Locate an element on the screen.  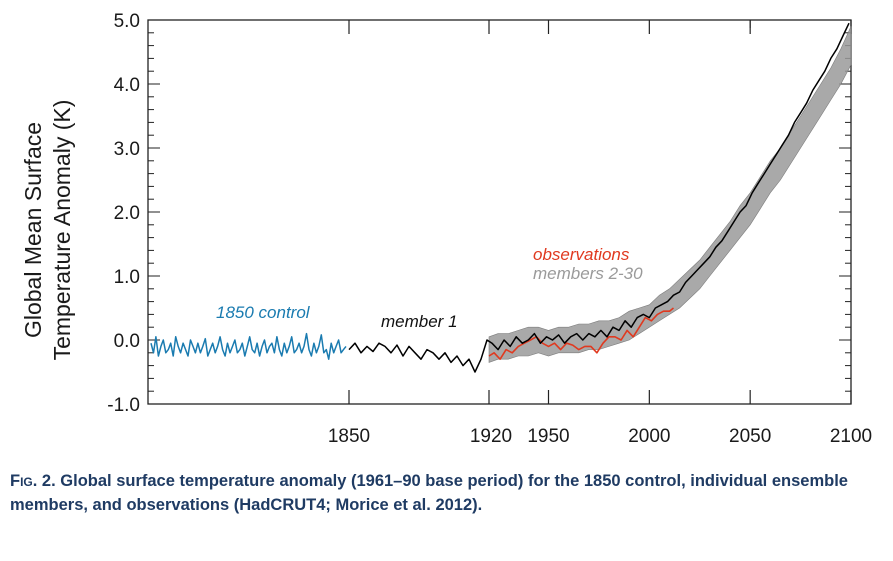
y-tick-label: 3.0 is located at coordinates (127, 149).